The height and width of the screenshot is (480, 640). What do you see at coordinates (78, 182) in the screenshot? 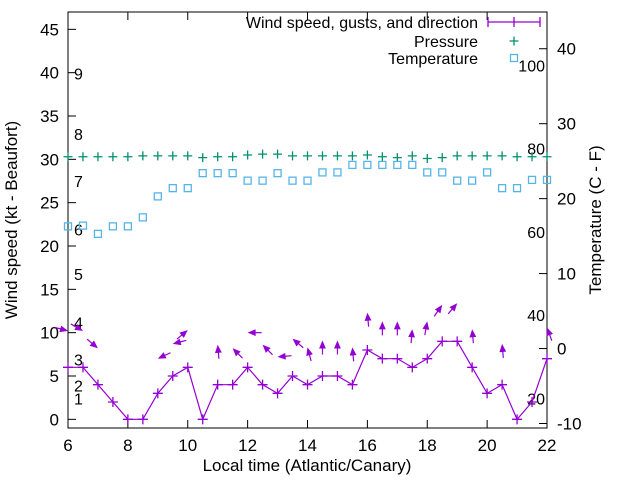
I see `beaufort-scale-label: 7` at bounding box center [78, 182].